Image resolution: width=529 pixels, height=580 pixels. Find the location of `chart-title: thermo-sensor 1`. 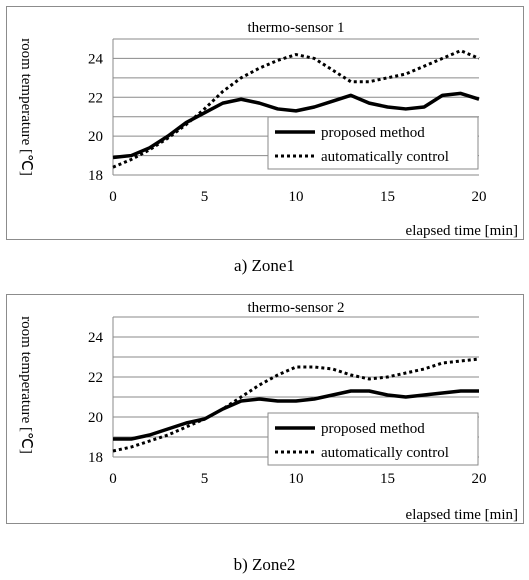

chart-title: thermo-sensor 1 is located at coordinates (295, 28).